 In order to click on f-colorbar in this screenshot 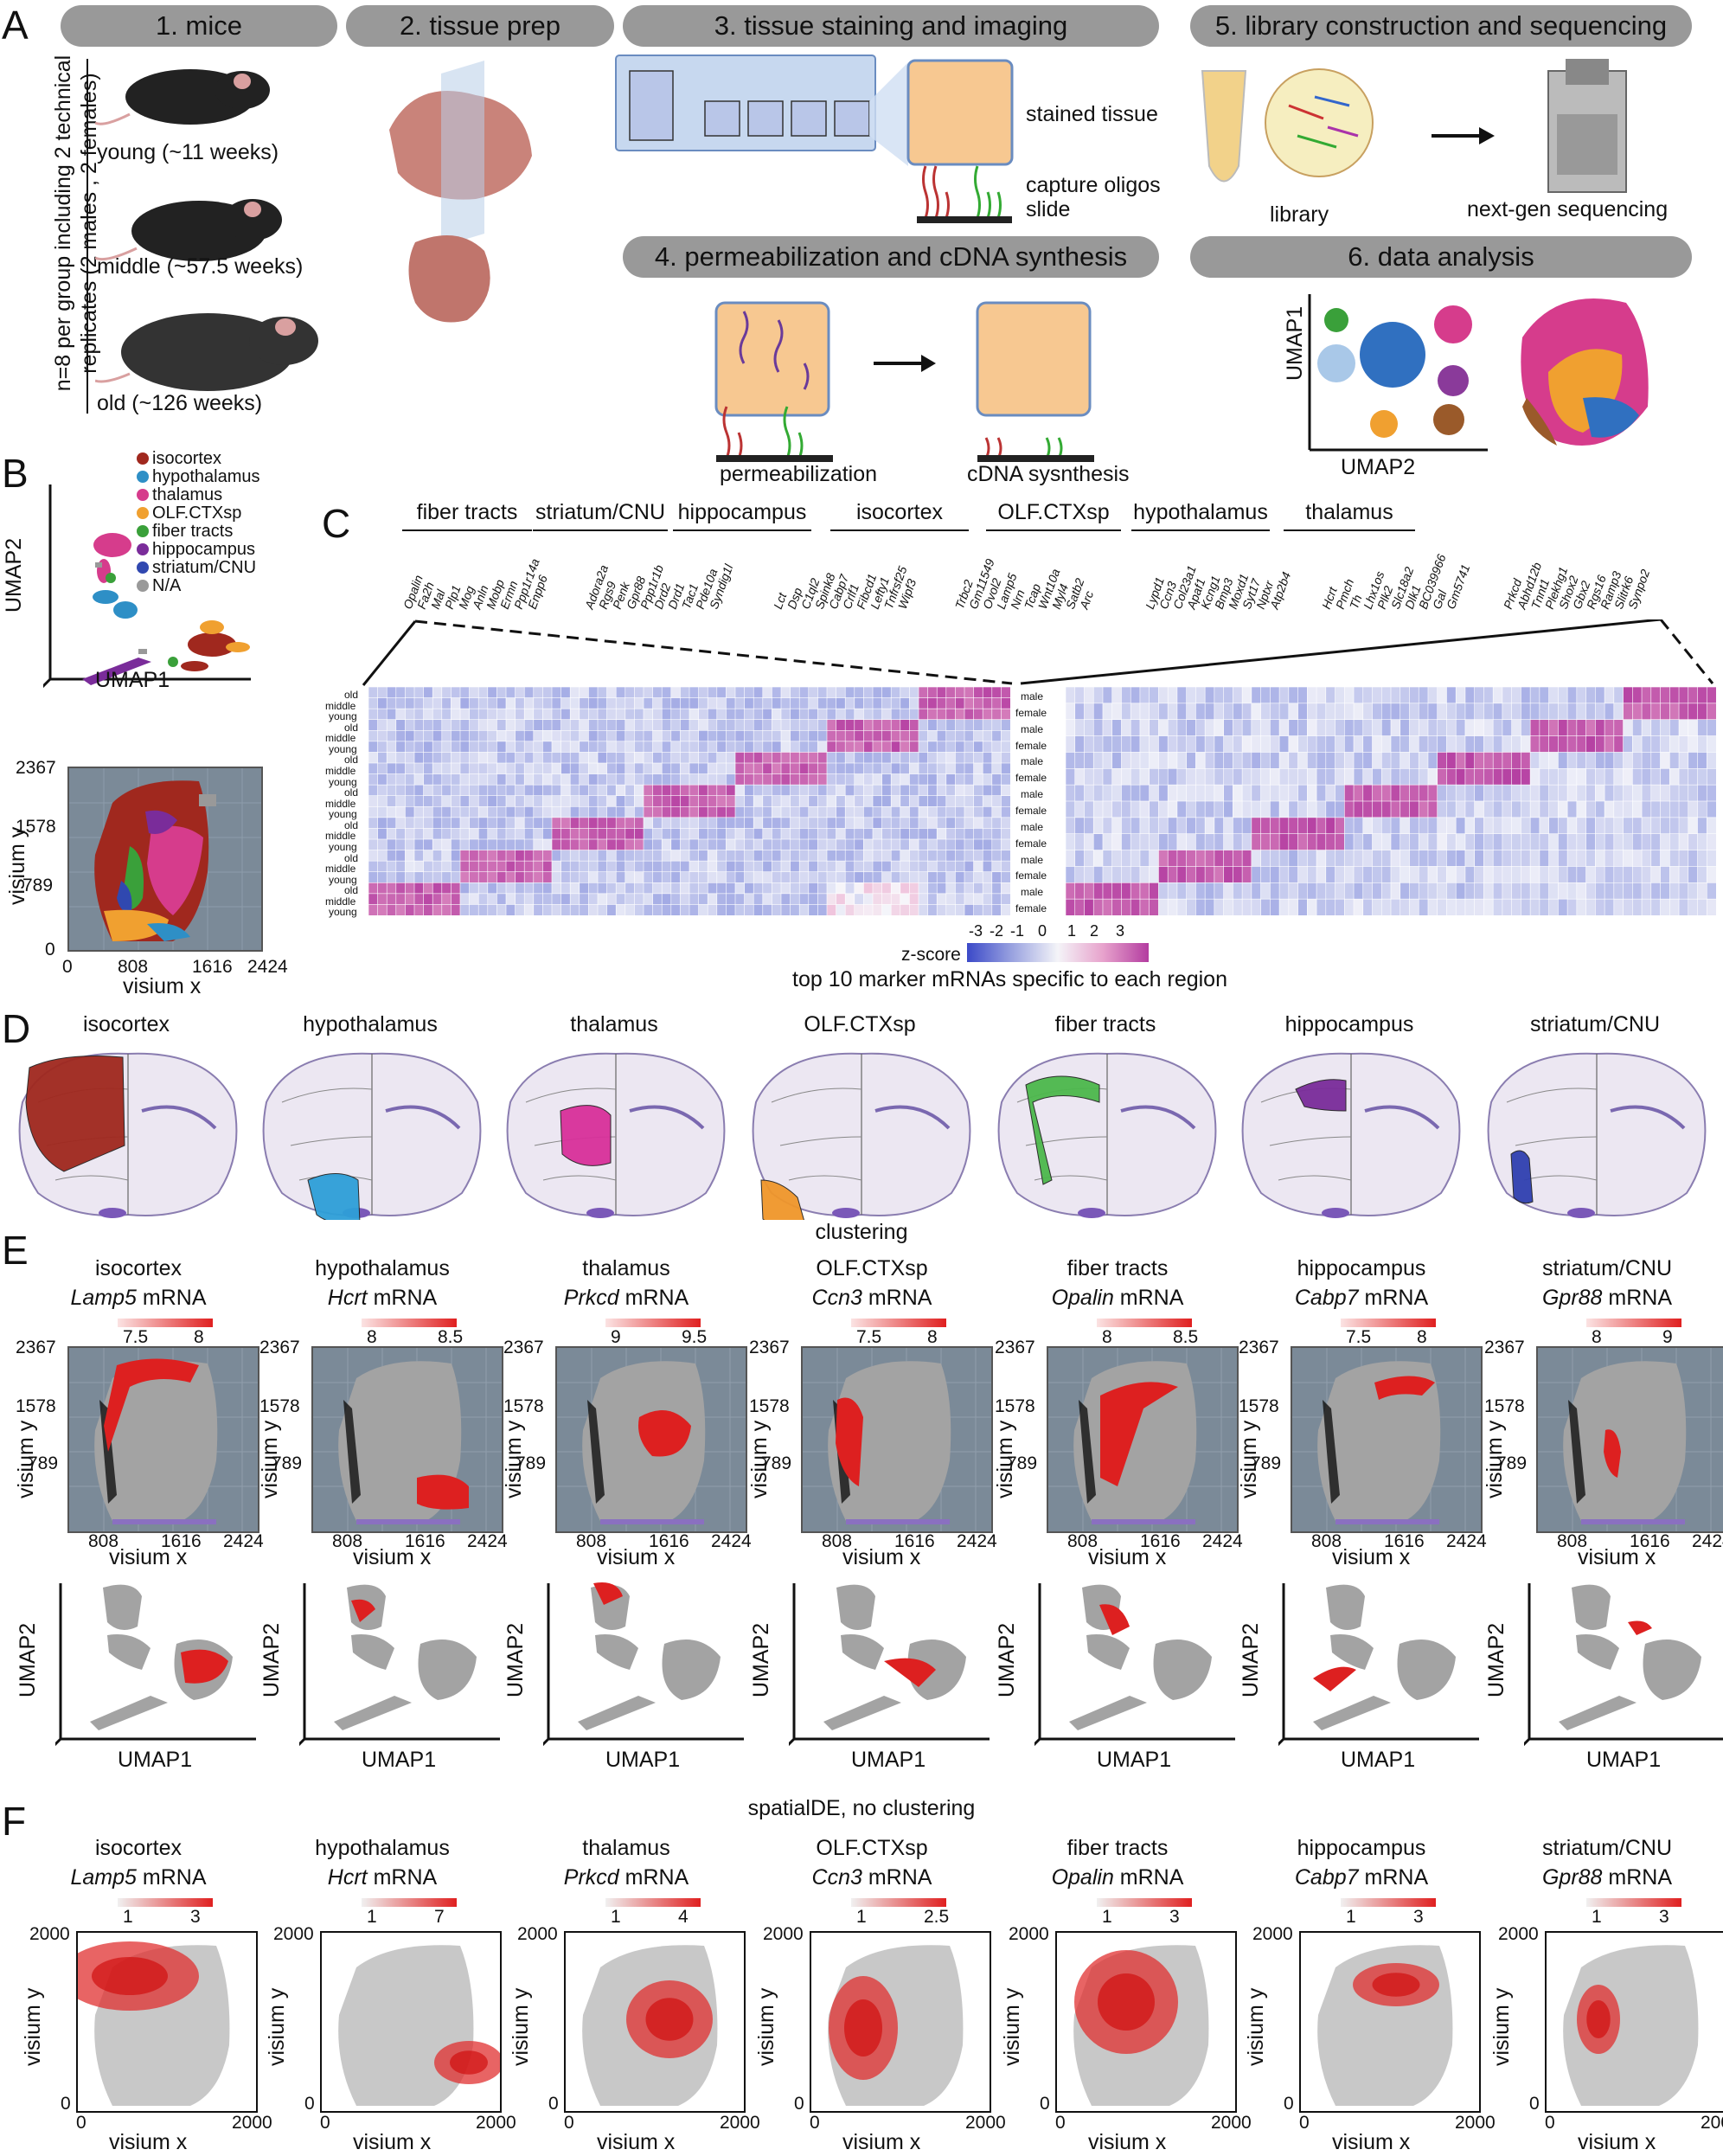, I will do `click(653, 1903)`.